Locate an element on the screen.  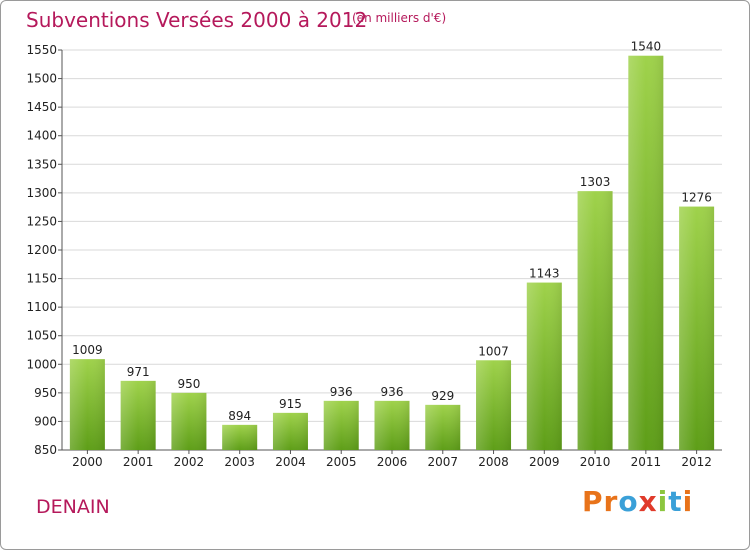
x-tick-label: 2002 is located at coordinates (189, 462).